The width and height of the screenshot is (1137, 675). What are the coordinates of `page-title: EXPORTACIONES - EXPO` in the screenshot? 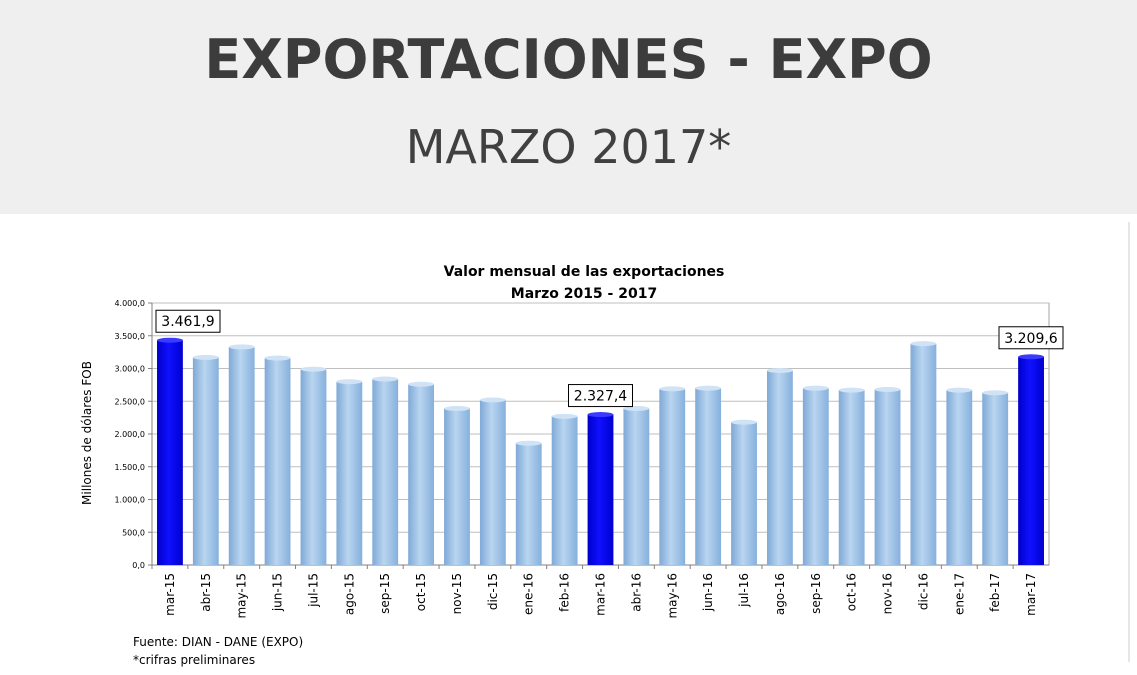 It's located at (568, 59).